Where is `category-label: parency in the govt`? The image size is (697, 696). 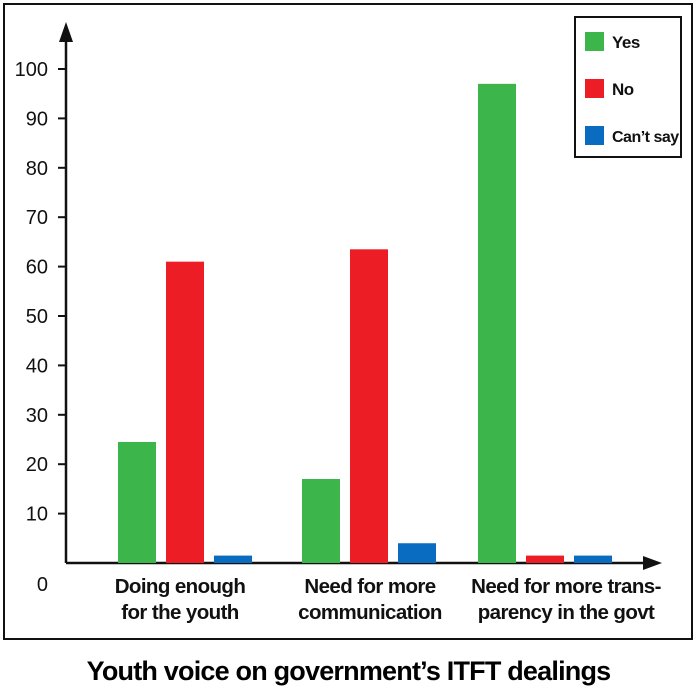 category-label: parency in the govt is located at coordinates (566, 612).